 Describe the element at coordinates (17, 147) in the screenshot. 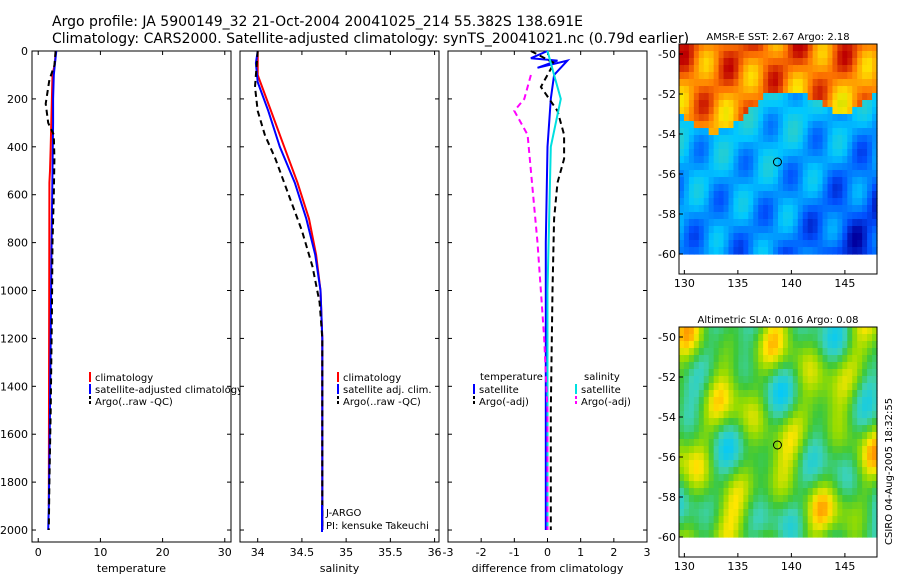

I see `y-tick-label: 400` at that location.